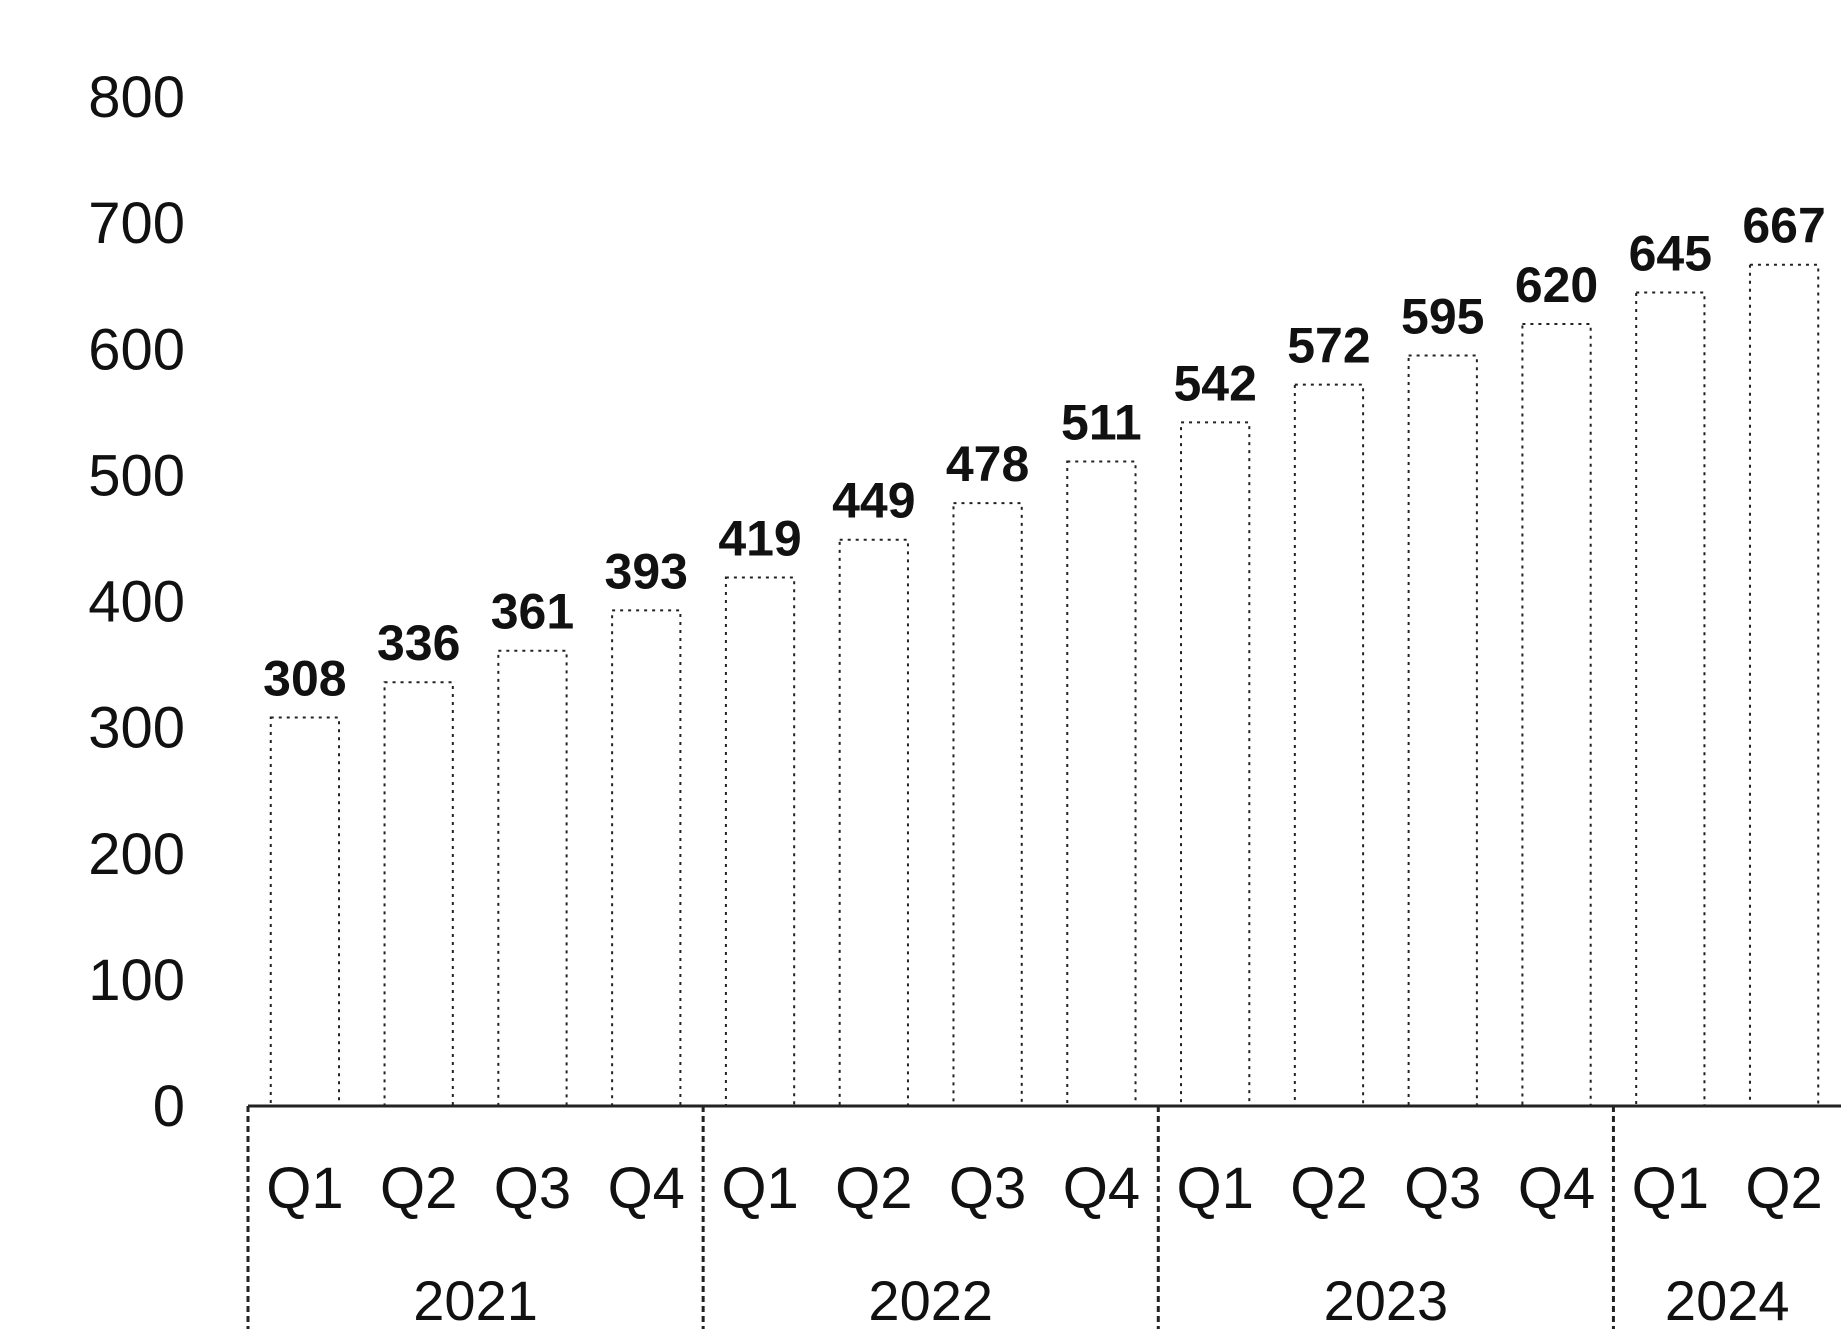  What do you see at coordinates (136, 980) in the screenshot?
I see `y-tick-label: 100` at bounding box center [136, 980].